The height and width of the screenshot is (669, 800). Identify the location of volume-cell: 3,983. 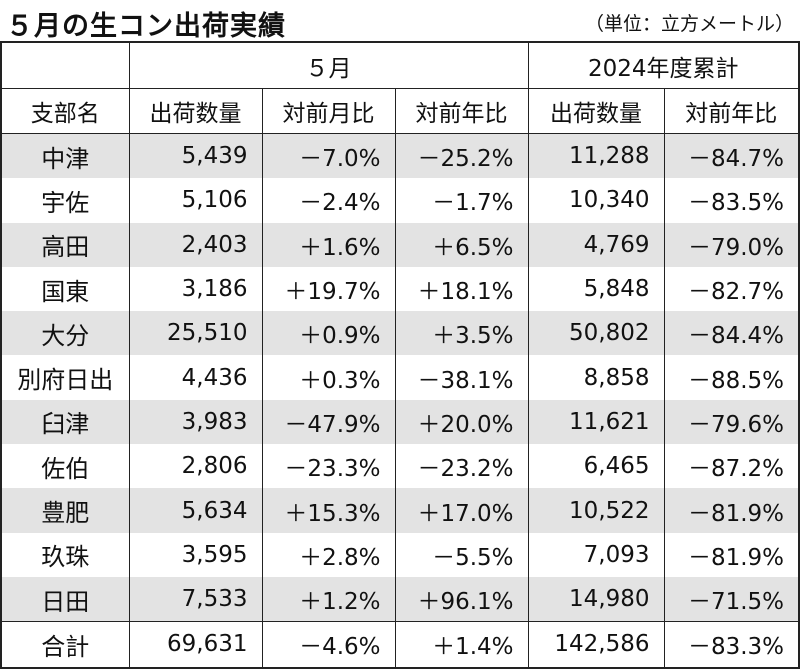
(196, 422).